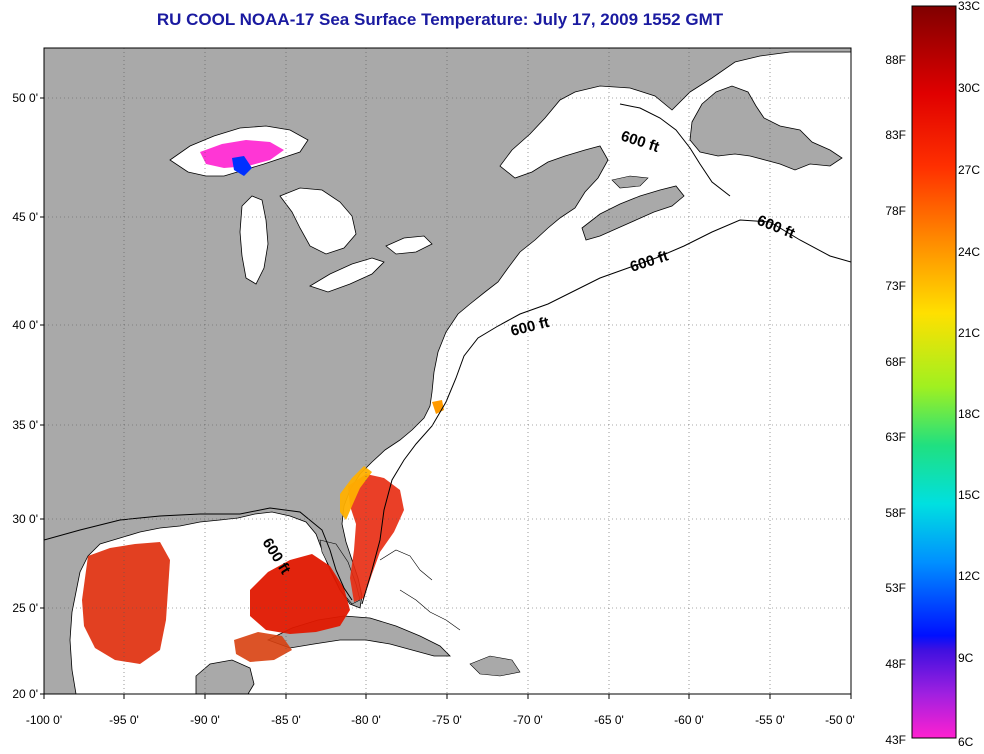 This screenshot has height=754, width=984. What do you see at coordinates (300, 594) in the screenshot?
I see `sst-eastern-gulf` at bounding box center [300, 594].